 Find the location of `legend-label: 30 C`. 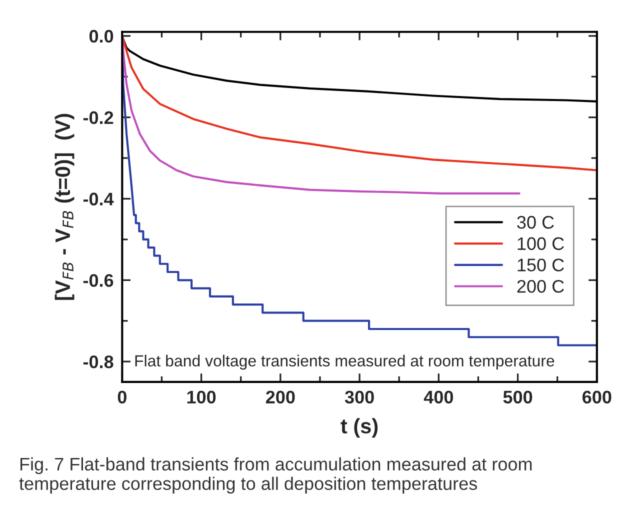

legend-label: 30 C is located at coordinates (535, 222).